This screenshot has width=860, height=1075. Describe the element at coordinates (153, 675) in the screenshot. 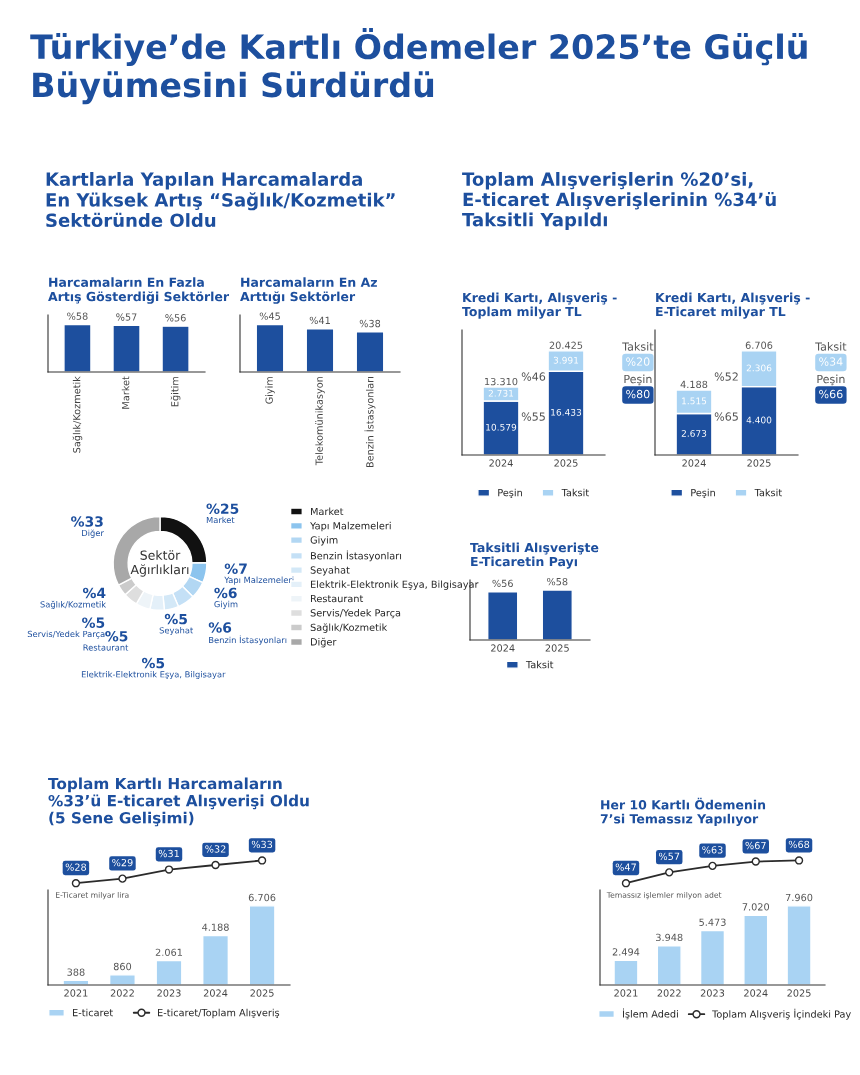

I see `slice-label: Elektrik-Elektronik Eşya, Bilgisayar` at that location.